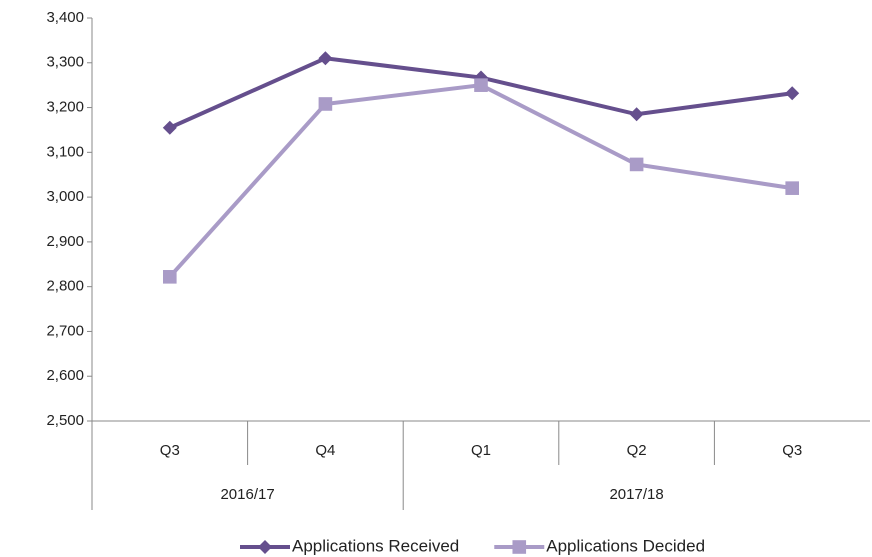 The image size is (872, 557). Describe the element at coordinates (247, 494) in the screenshot. I see `group-label: 2016/17` at that location.